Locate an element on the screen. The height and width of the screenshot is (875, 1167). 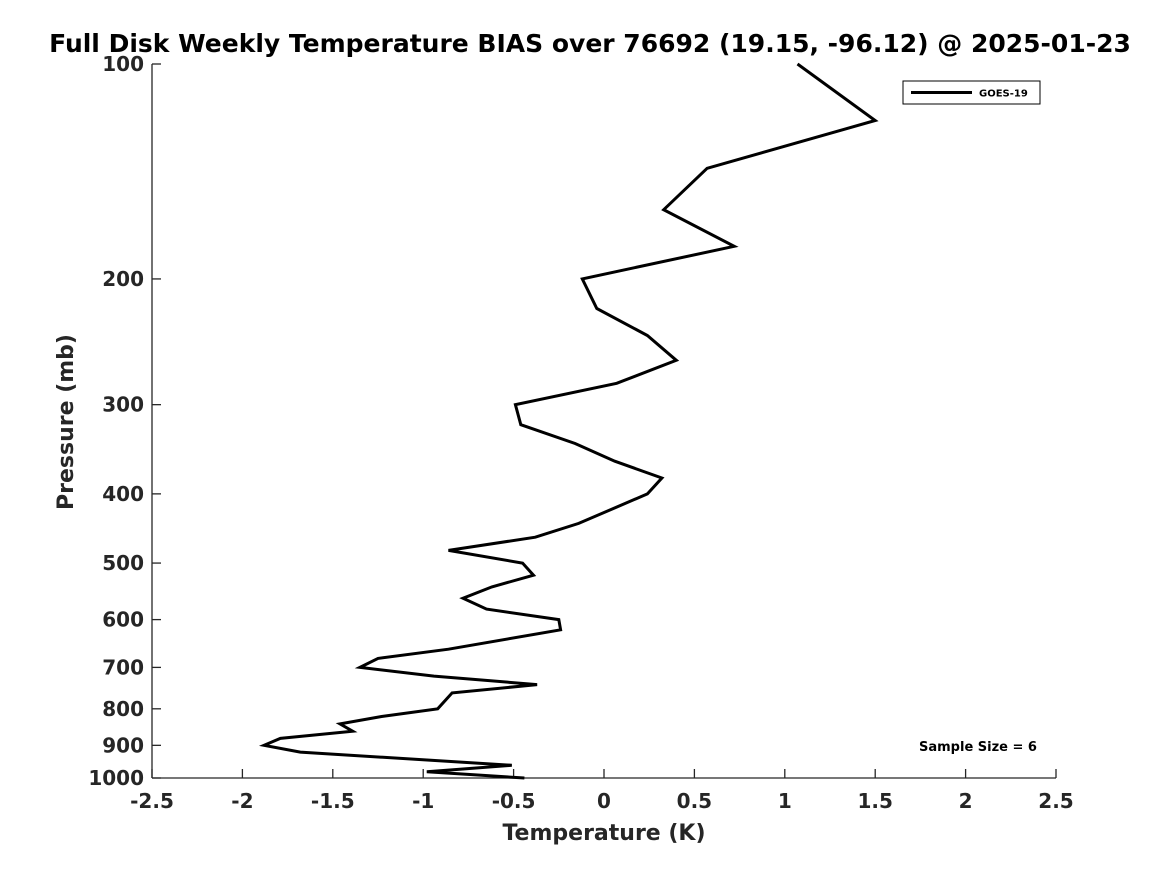
legend-label-goes-19: GOES-19 is located at coordinates (1003, 94).